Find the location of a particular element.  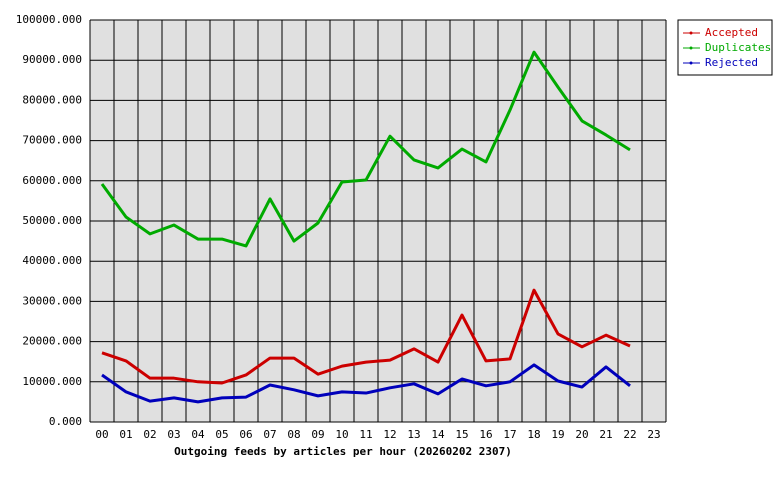

y-tick-label: 70000.000 is located at coordinates (52, 140).